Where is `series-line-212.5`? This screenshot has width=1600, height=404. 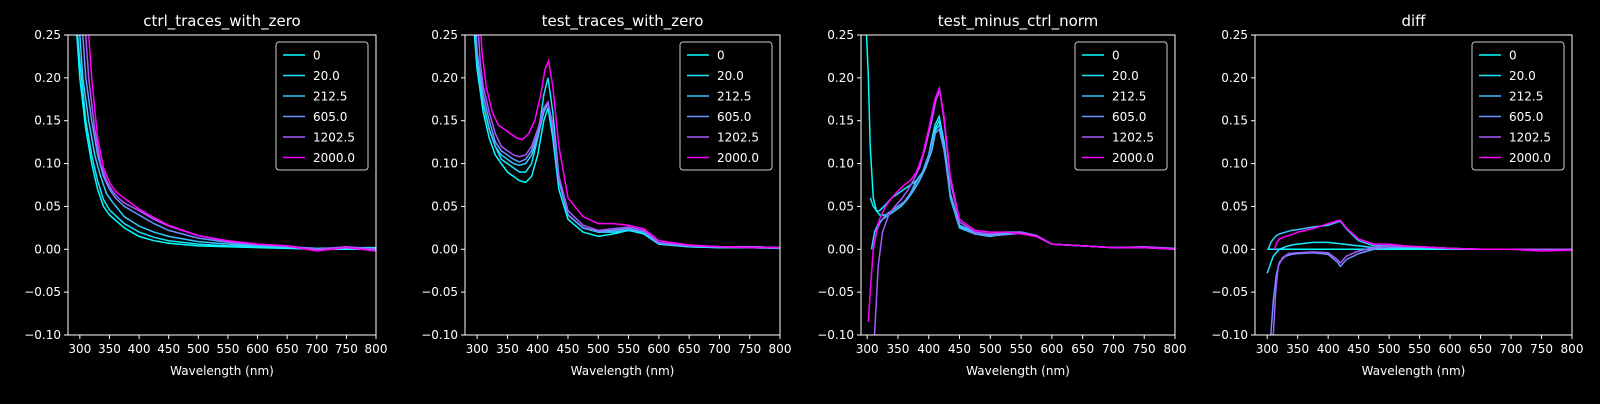
series-line-212.5 is located at coordinates (1419, 235).